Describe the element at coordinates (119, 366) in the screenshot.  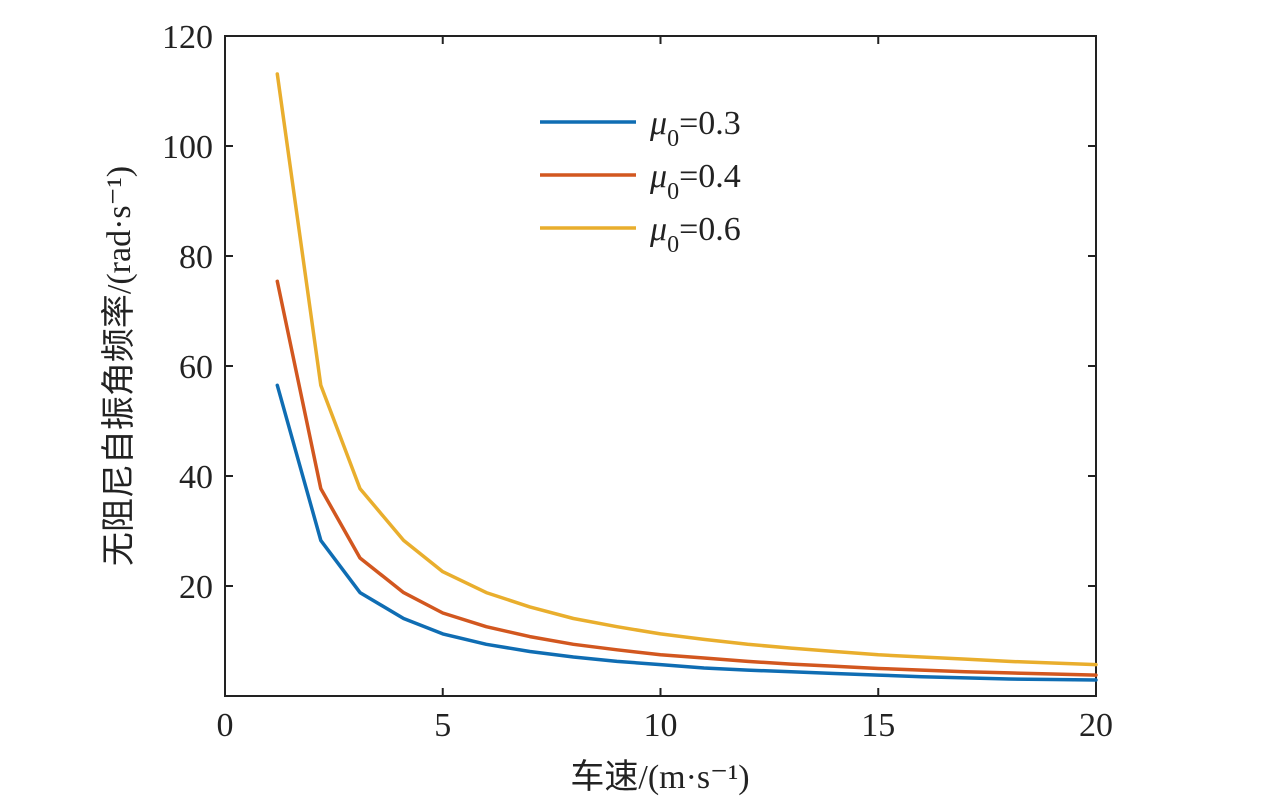
I see `y-axis-title: 无阻尼自振角频率/(rad·s⁻¹)` at that location.